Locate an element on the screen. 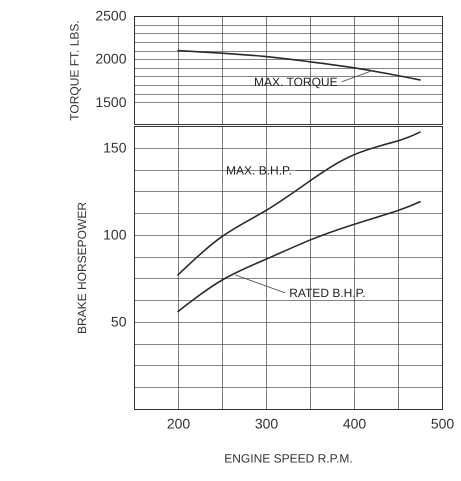 The height and width of the screenshot is (481, 461). y-tick-label: 100 is located at coordinates (115, 234).